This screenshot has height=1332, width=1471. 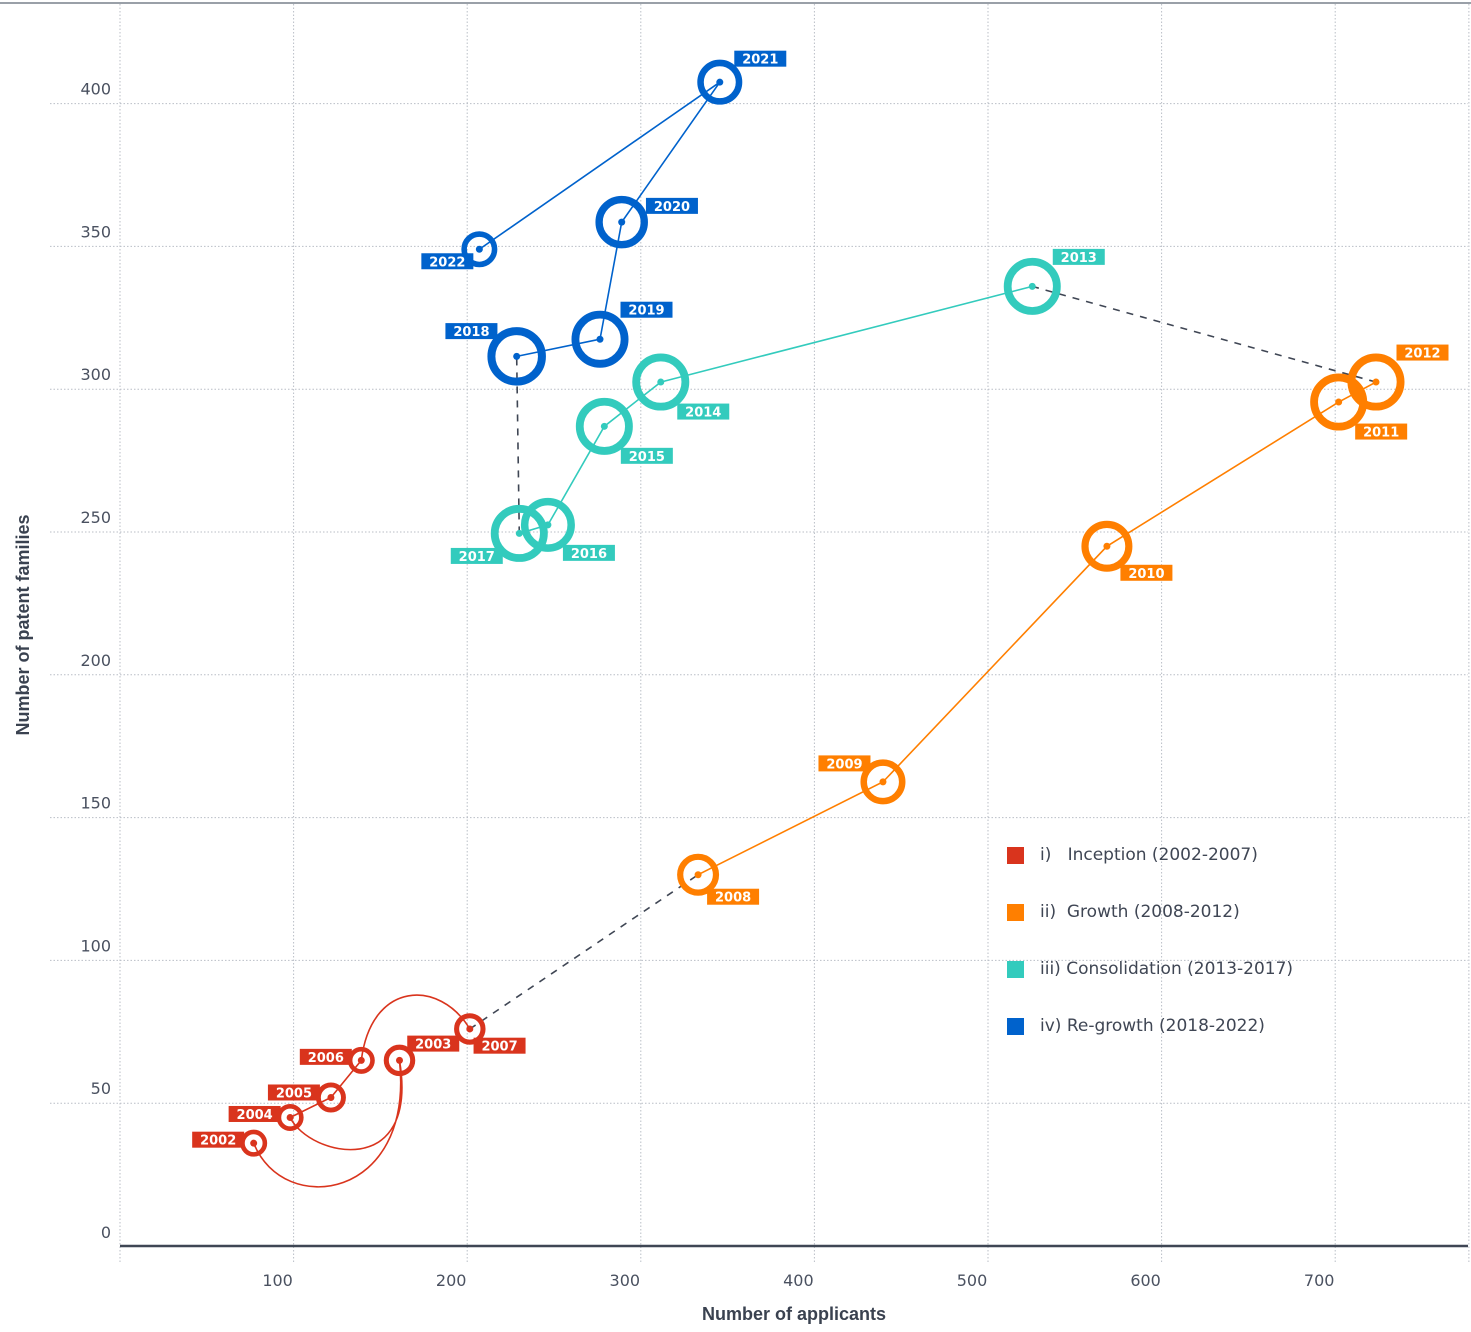 I want to click on x-tick-label: 500, so click(x=972, y=1280).